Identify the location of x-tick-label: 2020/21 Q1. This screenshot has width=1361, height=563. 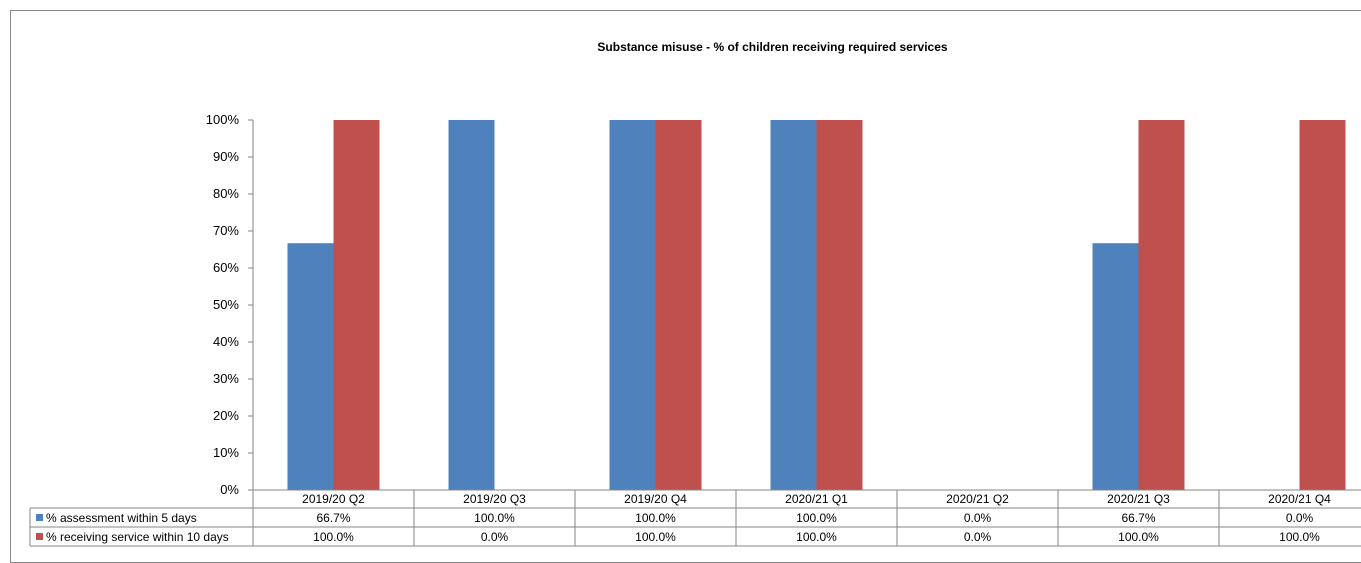
(816, 499).